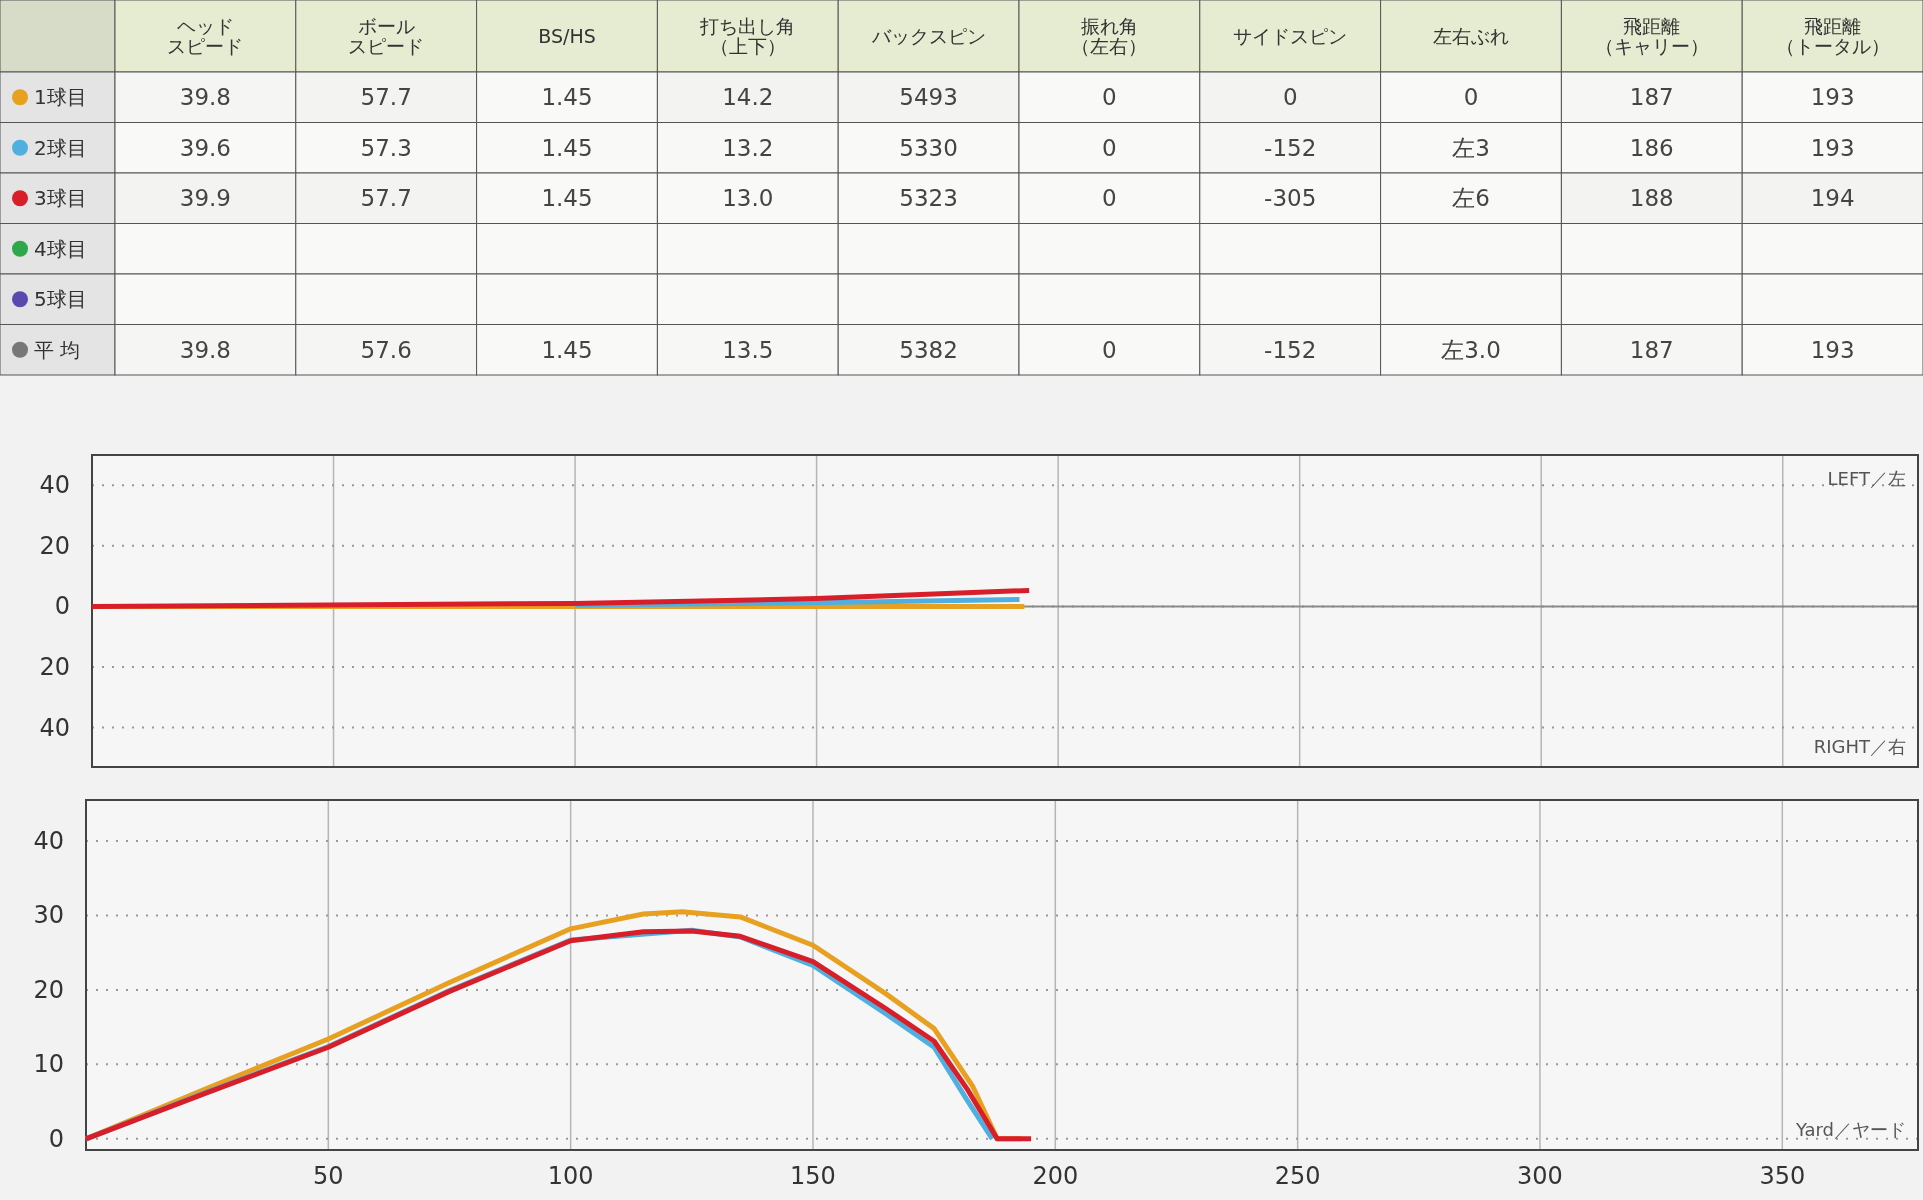  I want to click on x-axis-title: Yard／ヤード, so click(1850, 1129).